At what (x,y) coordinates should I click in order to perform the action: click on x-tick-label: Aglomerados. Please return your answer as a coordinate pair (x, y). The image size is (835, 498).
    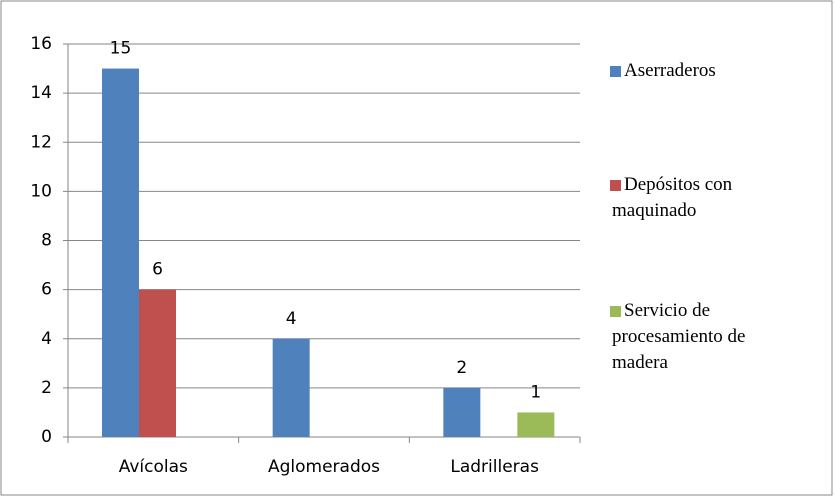
    Looking at the image, I should click on (324, 467).